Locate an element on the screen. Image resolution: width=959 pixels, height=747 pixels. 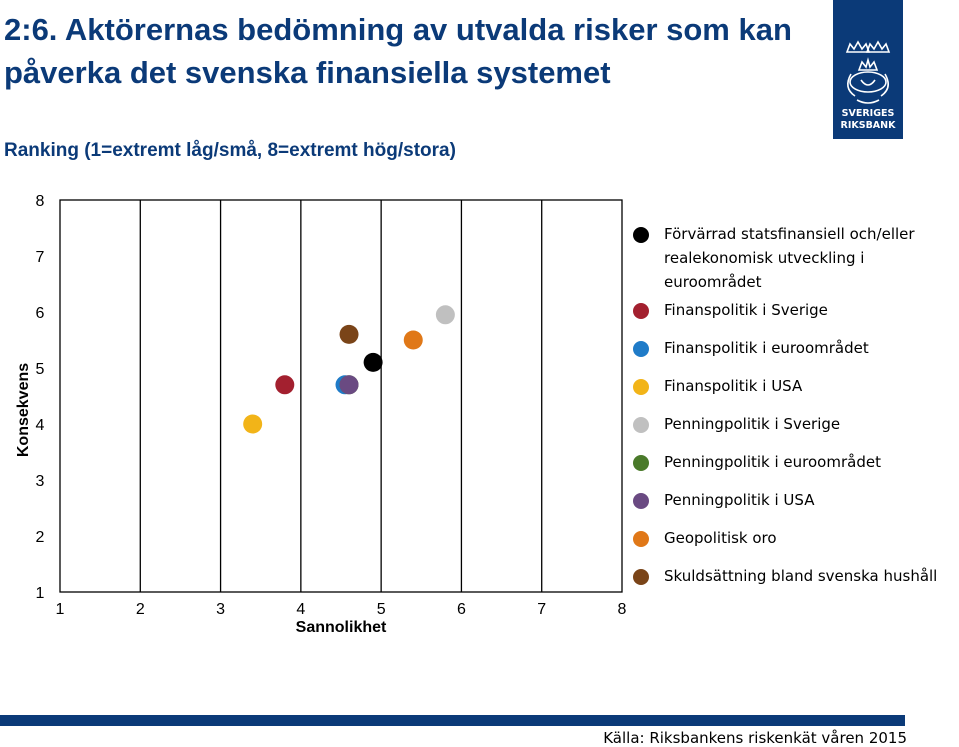
y-tick-label: 4 is located at coordinates (40, 425).